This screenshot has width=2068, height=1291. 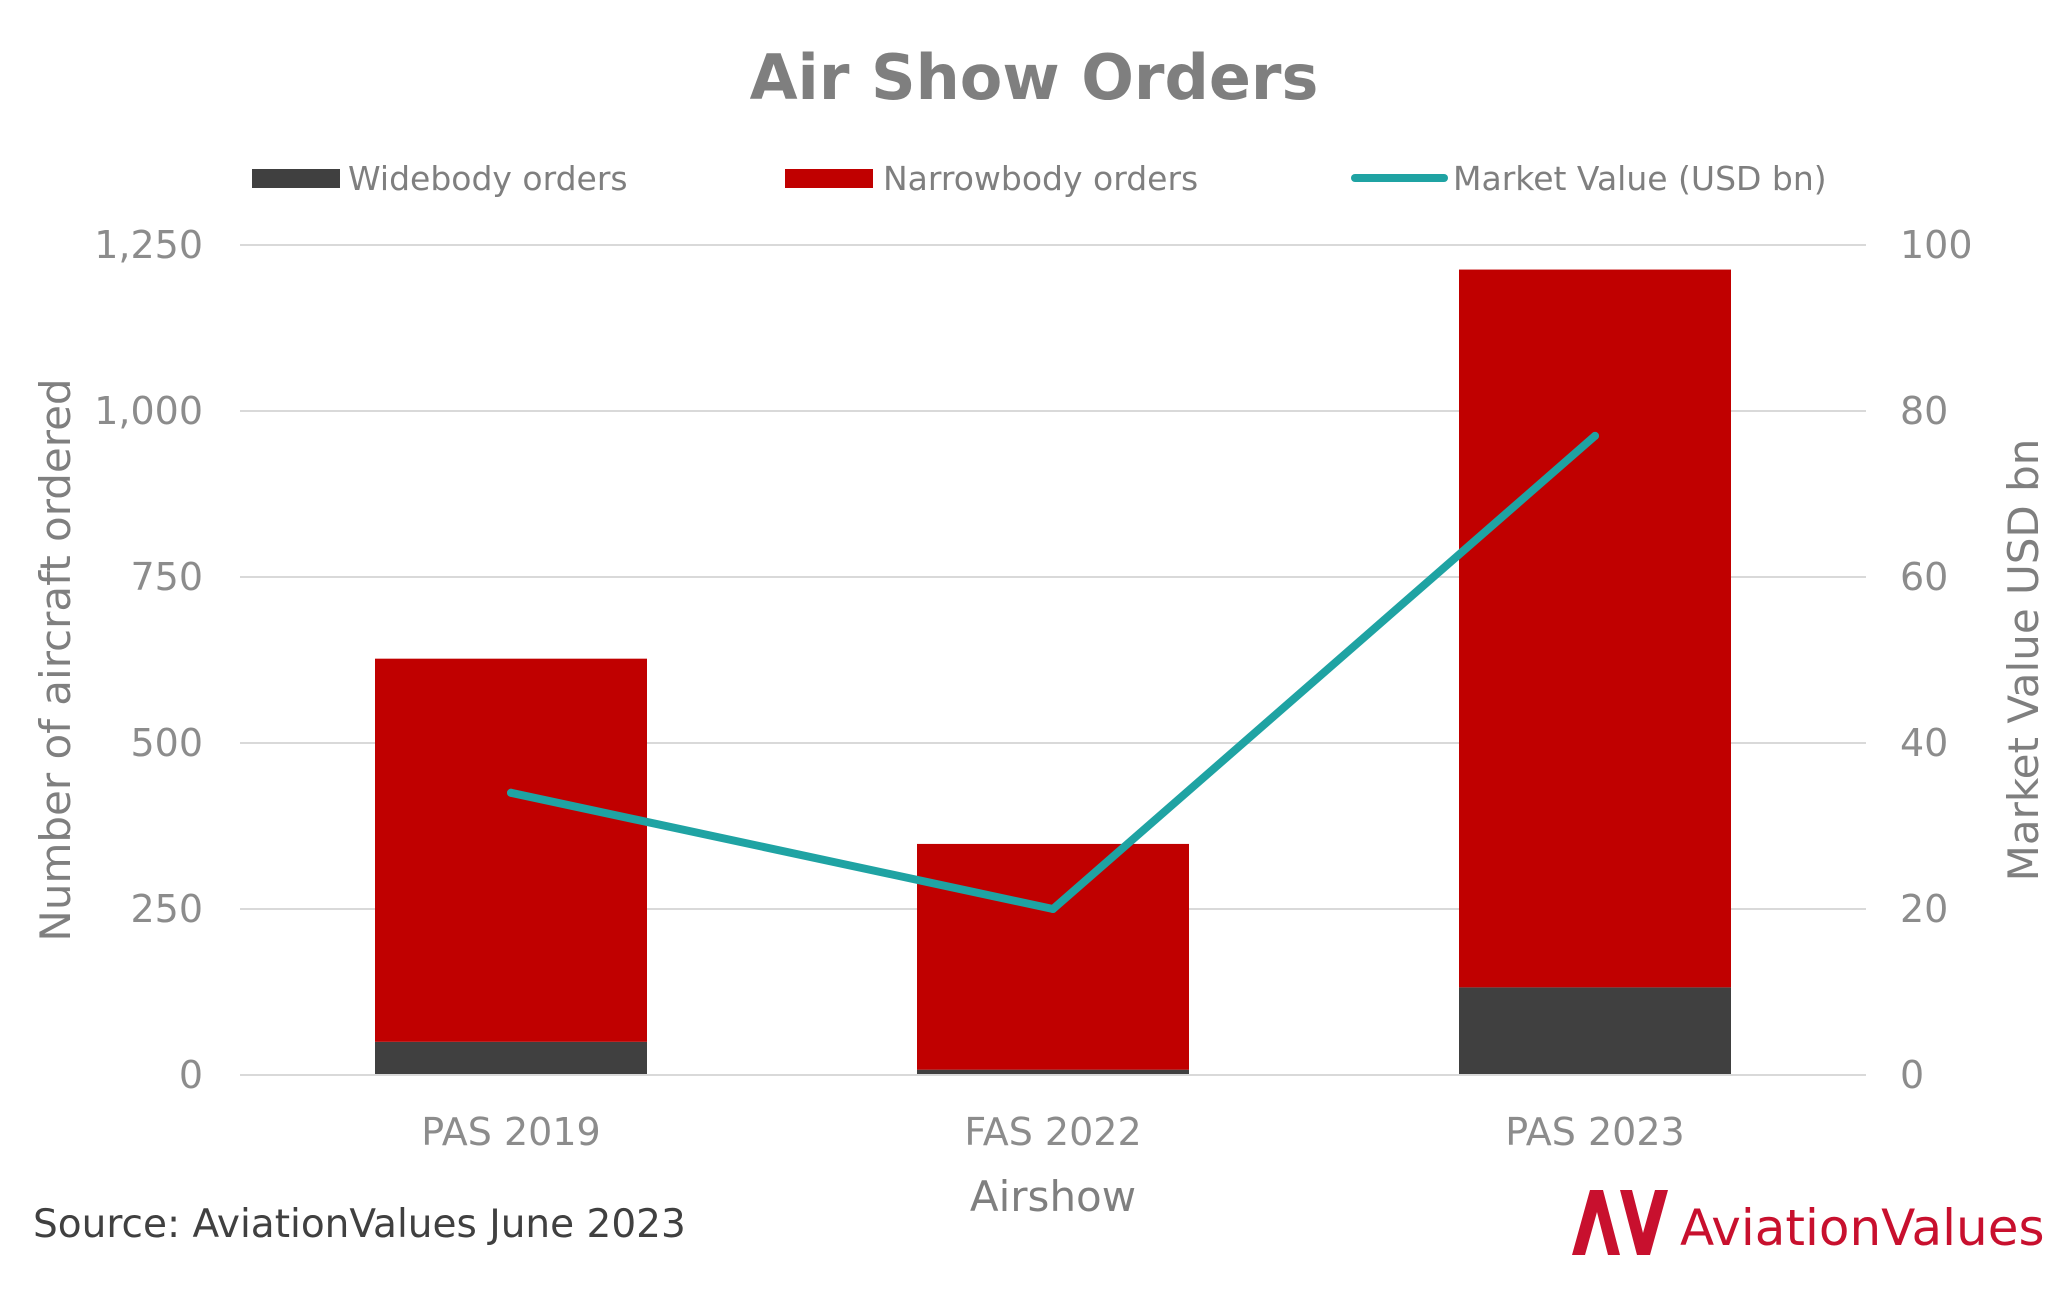 I want to click on y2-tick-label: 20, so click(x=1924, y=909).